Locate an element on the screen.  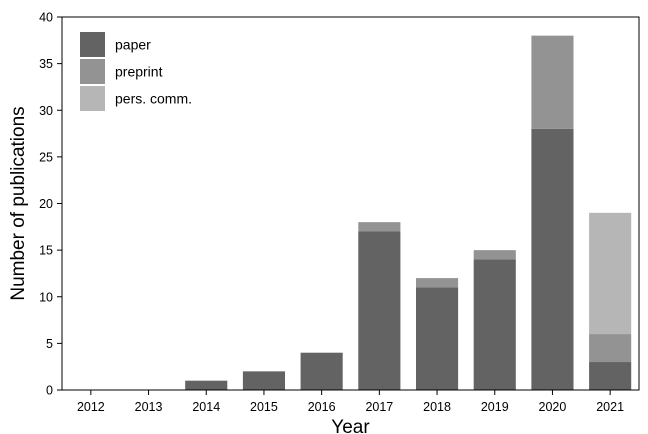
x-tick-label: 2012 is located at coordinates (91, 407).